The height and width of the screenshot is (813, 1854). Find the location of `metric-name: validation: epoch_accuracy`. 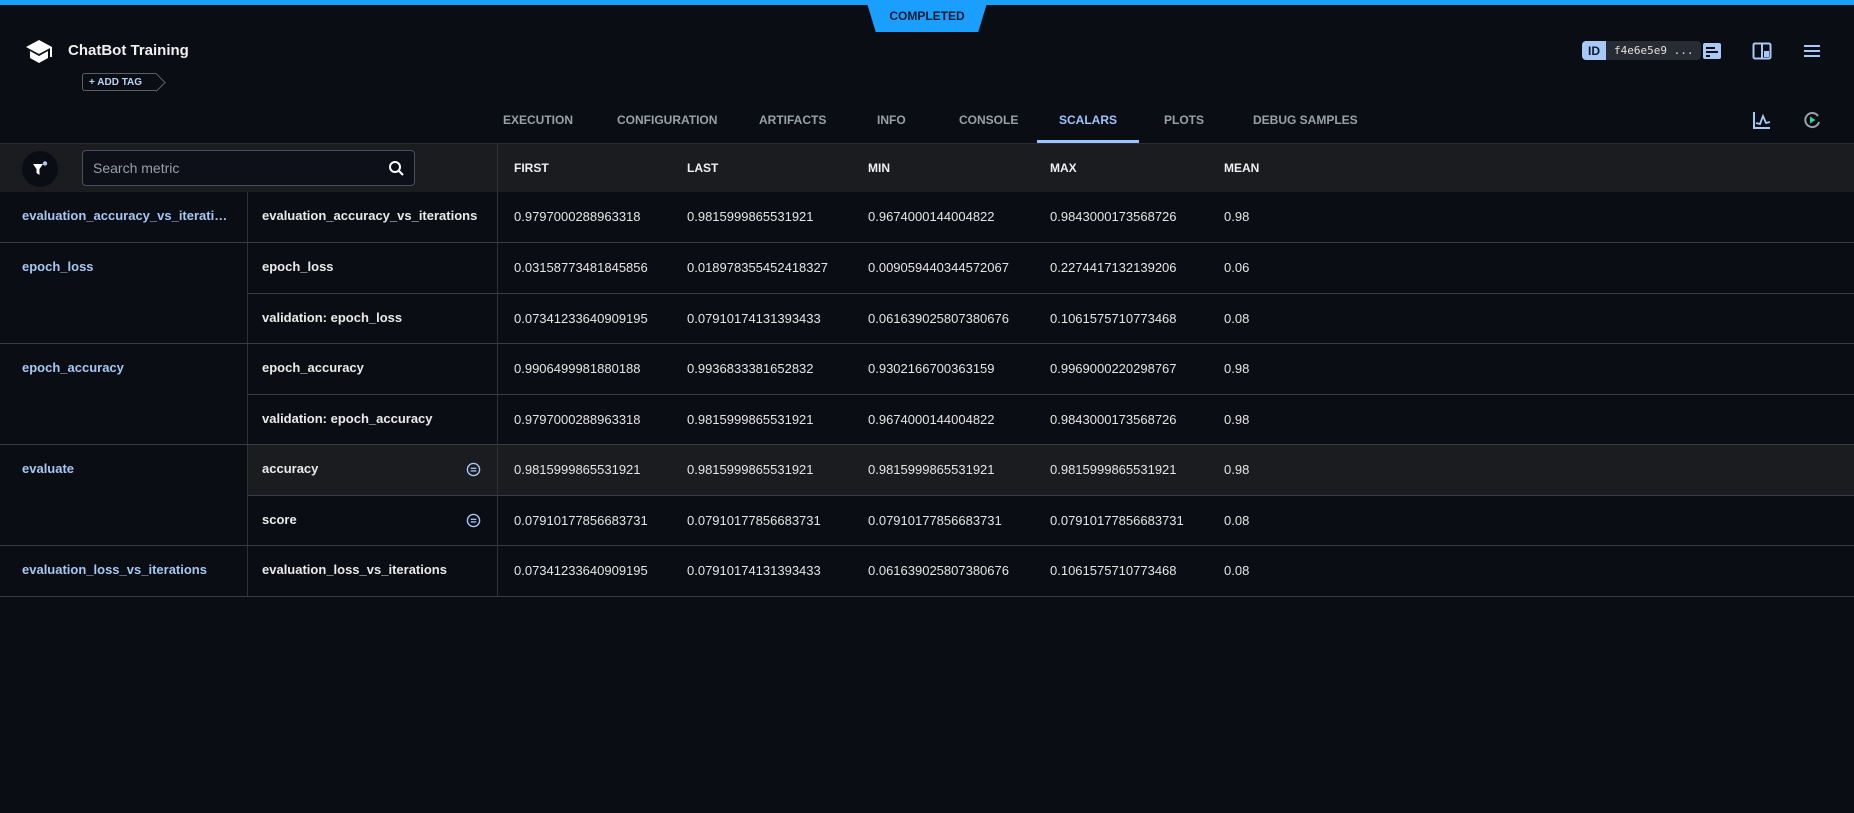

metric-name: validation: epoch_accuracy is located at coordinates (347, 418).